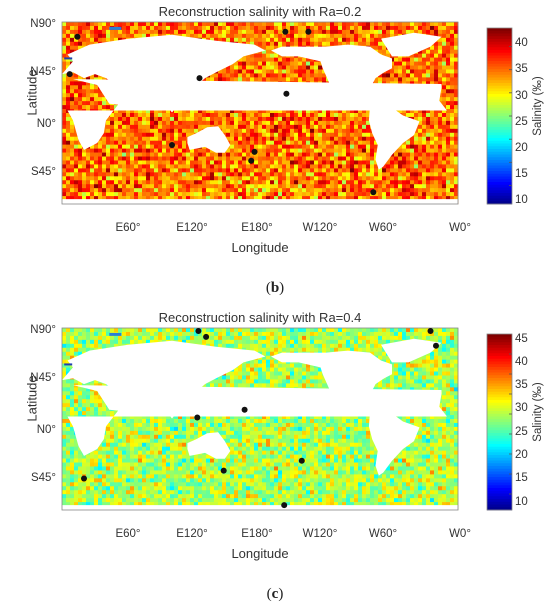 Image resolution: width=550 pixels, height=613 pixels. Describe the element at coordinates (521, 339) in the screenshot. I see `colorbar-tick-label: 45` at that location.